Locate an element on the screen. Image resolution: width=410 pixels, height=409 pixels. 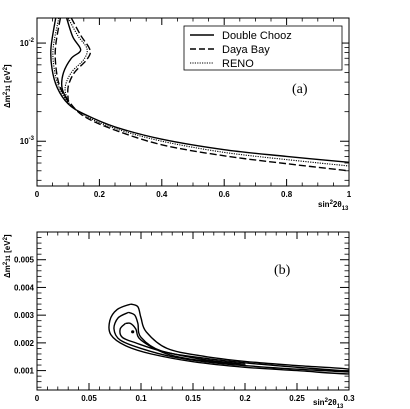
panel-b-y-axis-label: Δm231 [eV2] is located at coordinates (7, 256).